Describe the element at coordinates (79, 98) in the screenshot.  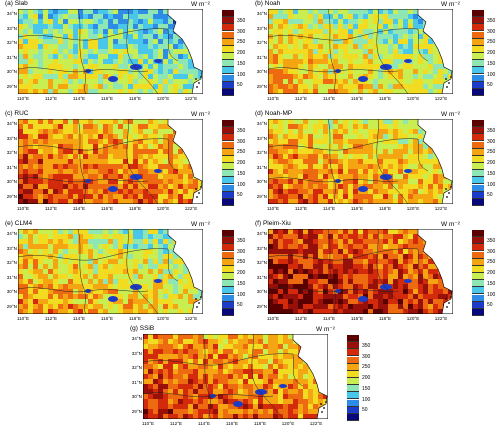
I see `lon-tick-label: 114°E` at that location.